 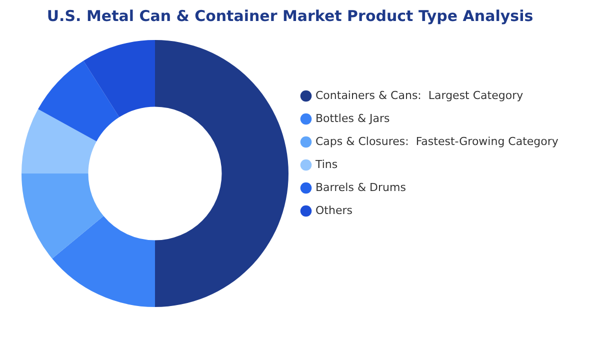 What do you see at coordinates (326, 164) in the screenshot?
I see `legend-label: Tins` at bounding box center [326, 164].